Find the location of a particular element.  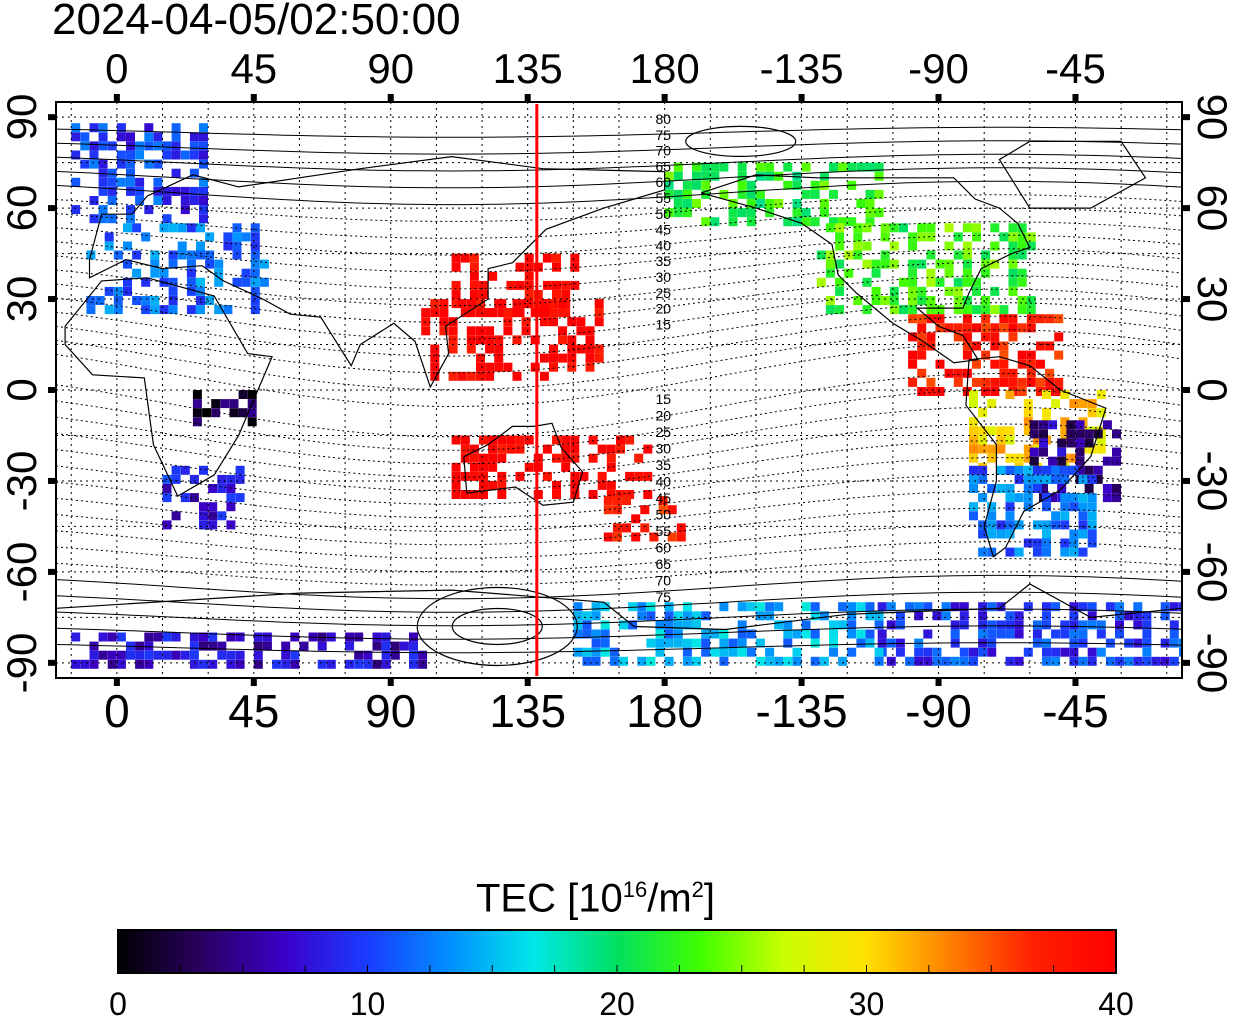

tick-label: 0 is located at coordinates (117, 68).